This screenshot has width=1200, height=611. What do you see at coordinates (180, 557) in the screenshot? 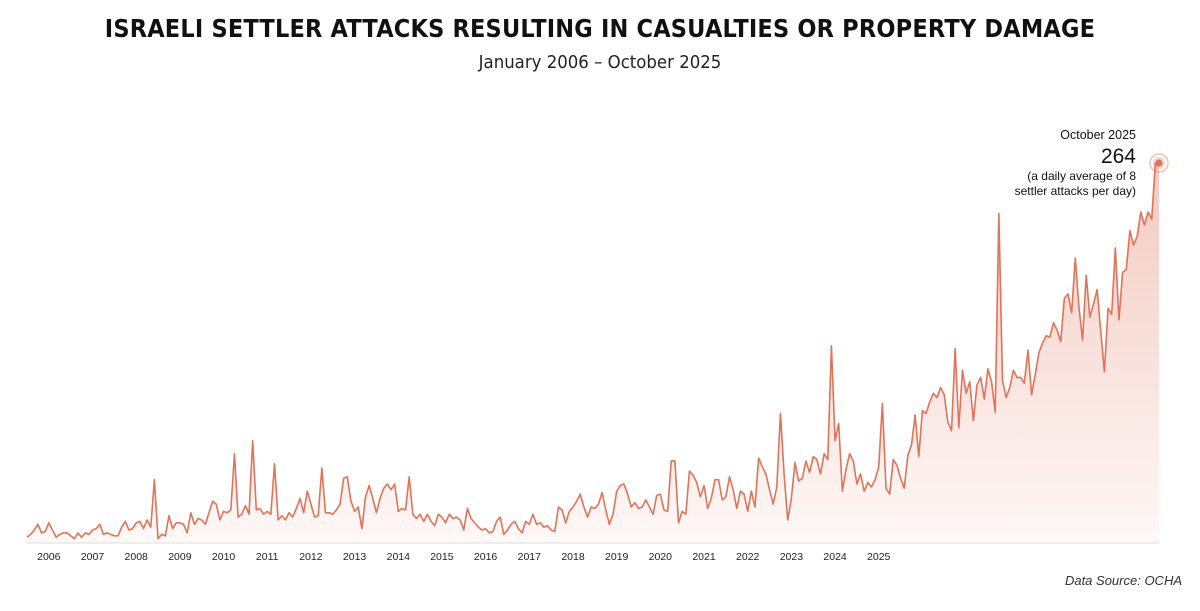
I see `x-tick-label: 2009` at bounding box center [180, 557].